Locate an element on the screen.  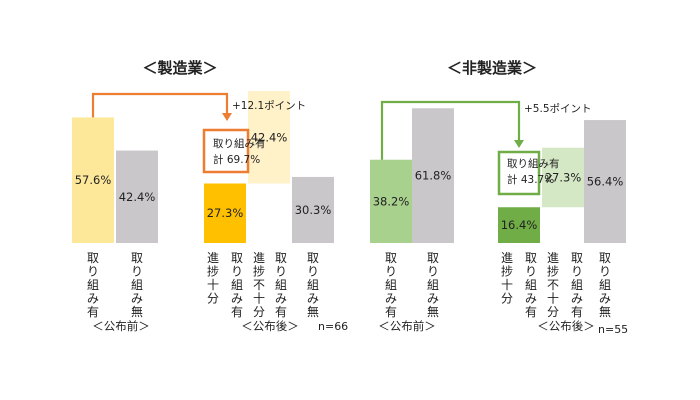
data-label: 57.6% is located at coordinates (93, 180).